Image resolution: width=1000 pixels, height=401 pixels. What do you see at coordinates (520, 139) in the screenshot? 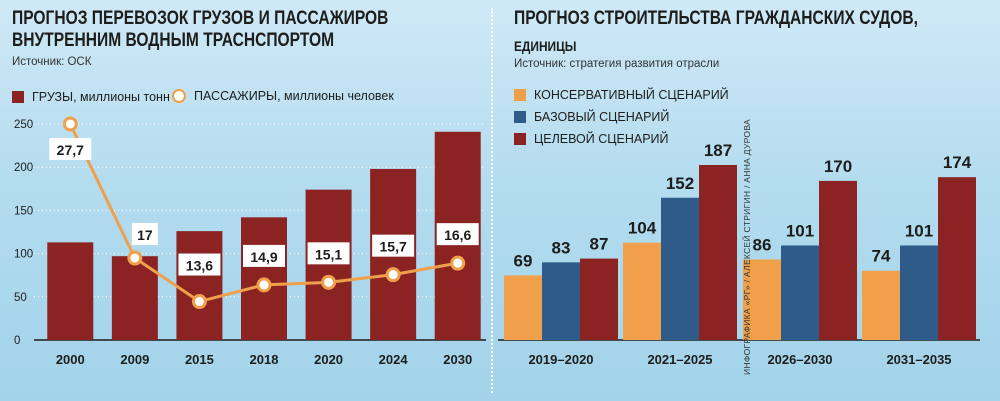
I see `target-swatch-icon` at bounding box center [520, 139].